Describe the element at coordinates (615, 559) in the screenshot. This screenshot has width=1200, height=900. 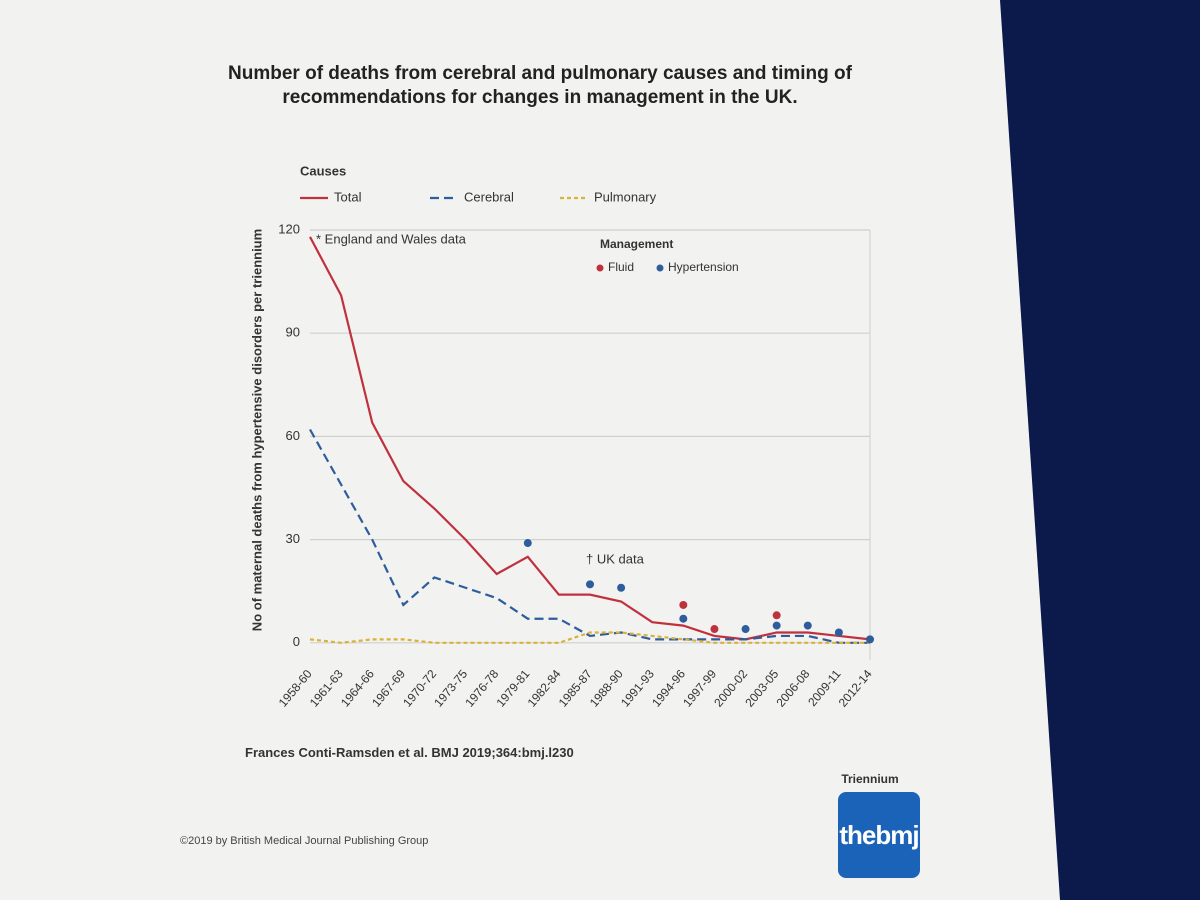
I see `annotation: † UK data` at that location.